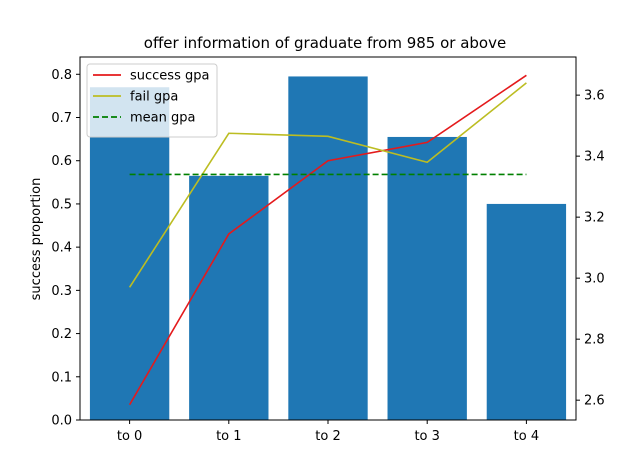  What do you see at coordinates (594, 401) in the screenshot?
I see `y2-tick-label: 2.6` at bounding box center [594, 401].